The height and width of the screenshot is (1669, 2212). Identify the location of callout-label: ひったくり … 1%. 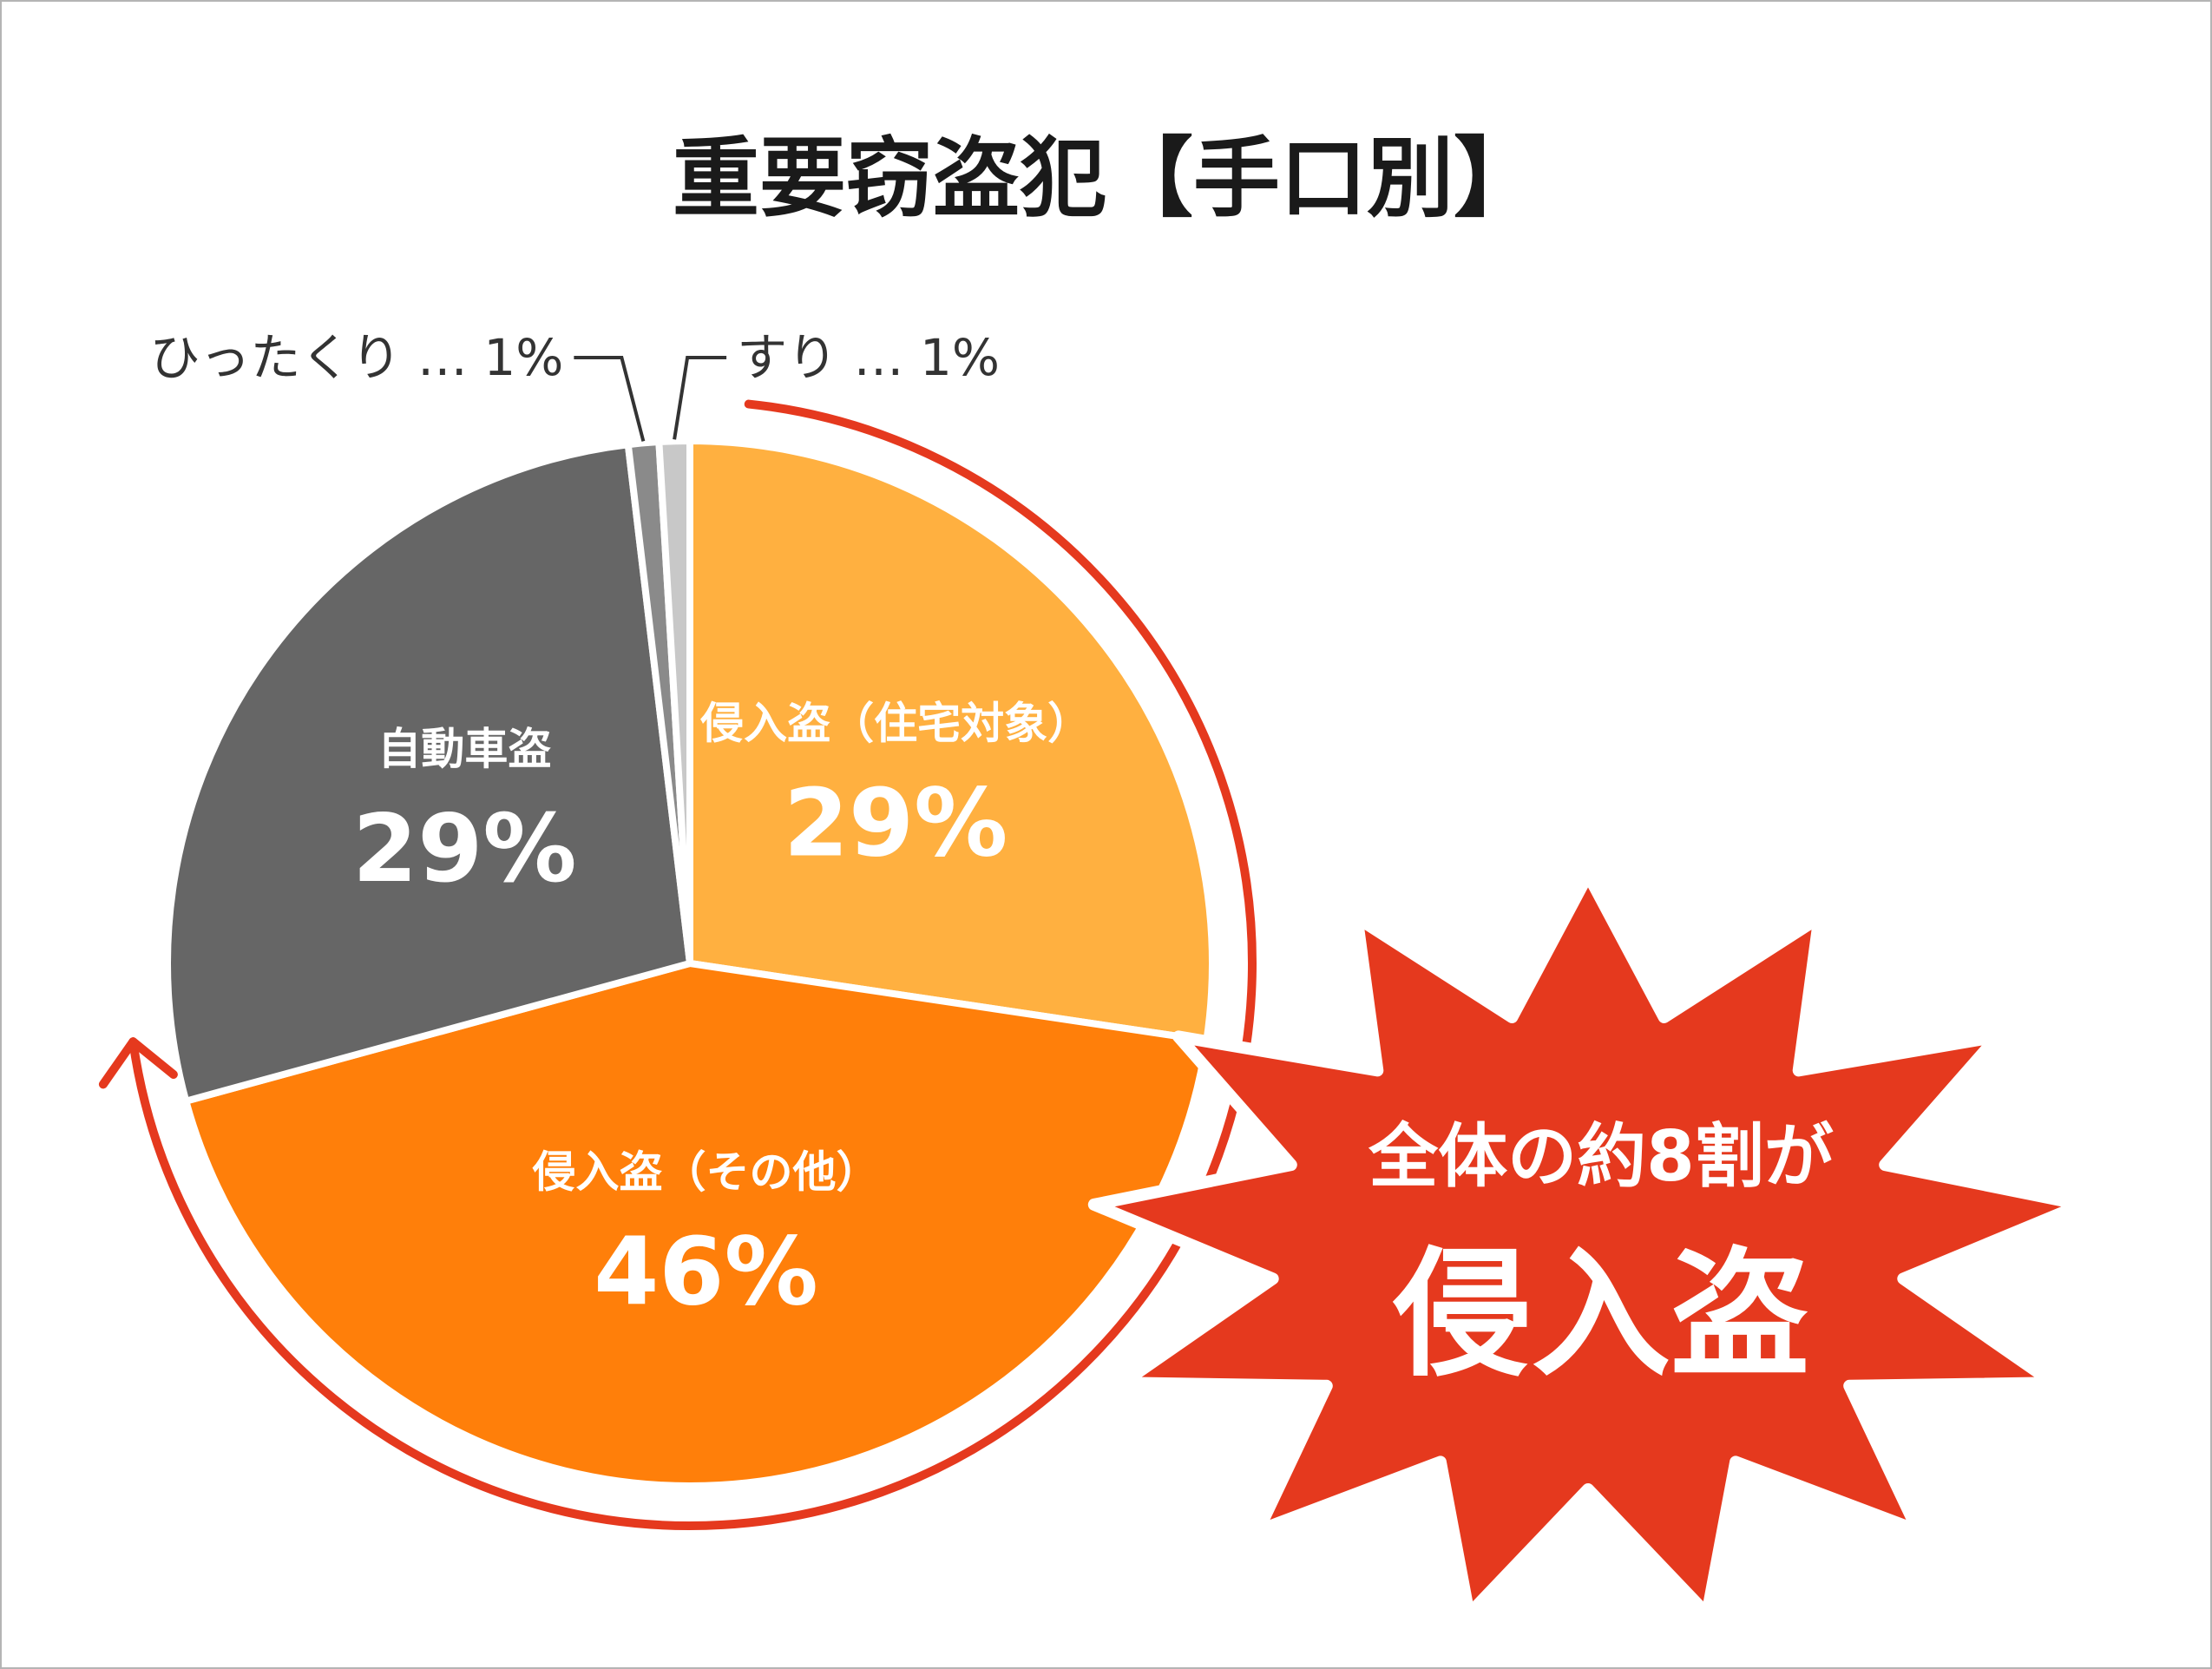
(356, 357).